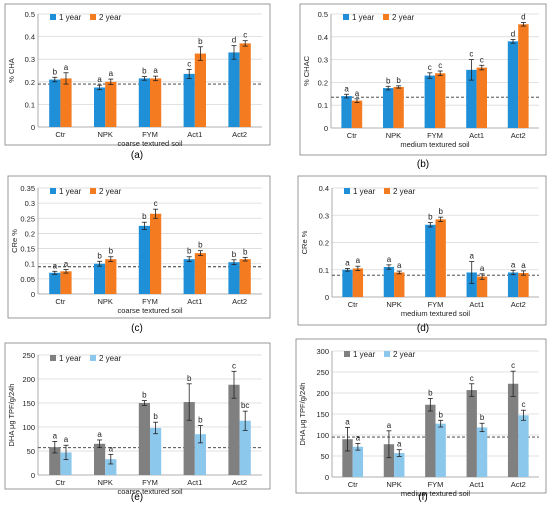 Image resolution: width=550 pixels, height=511 pixels. Describe the element at coordinates (387, 354) in the screenshot. I see `legend-swatch-series2` at that location.